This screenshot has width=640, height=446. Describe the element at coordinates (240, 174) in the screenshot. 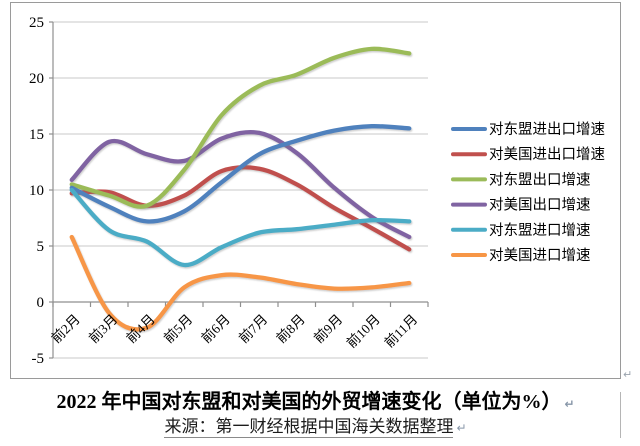

I see `series-line-asean-total` at that location.